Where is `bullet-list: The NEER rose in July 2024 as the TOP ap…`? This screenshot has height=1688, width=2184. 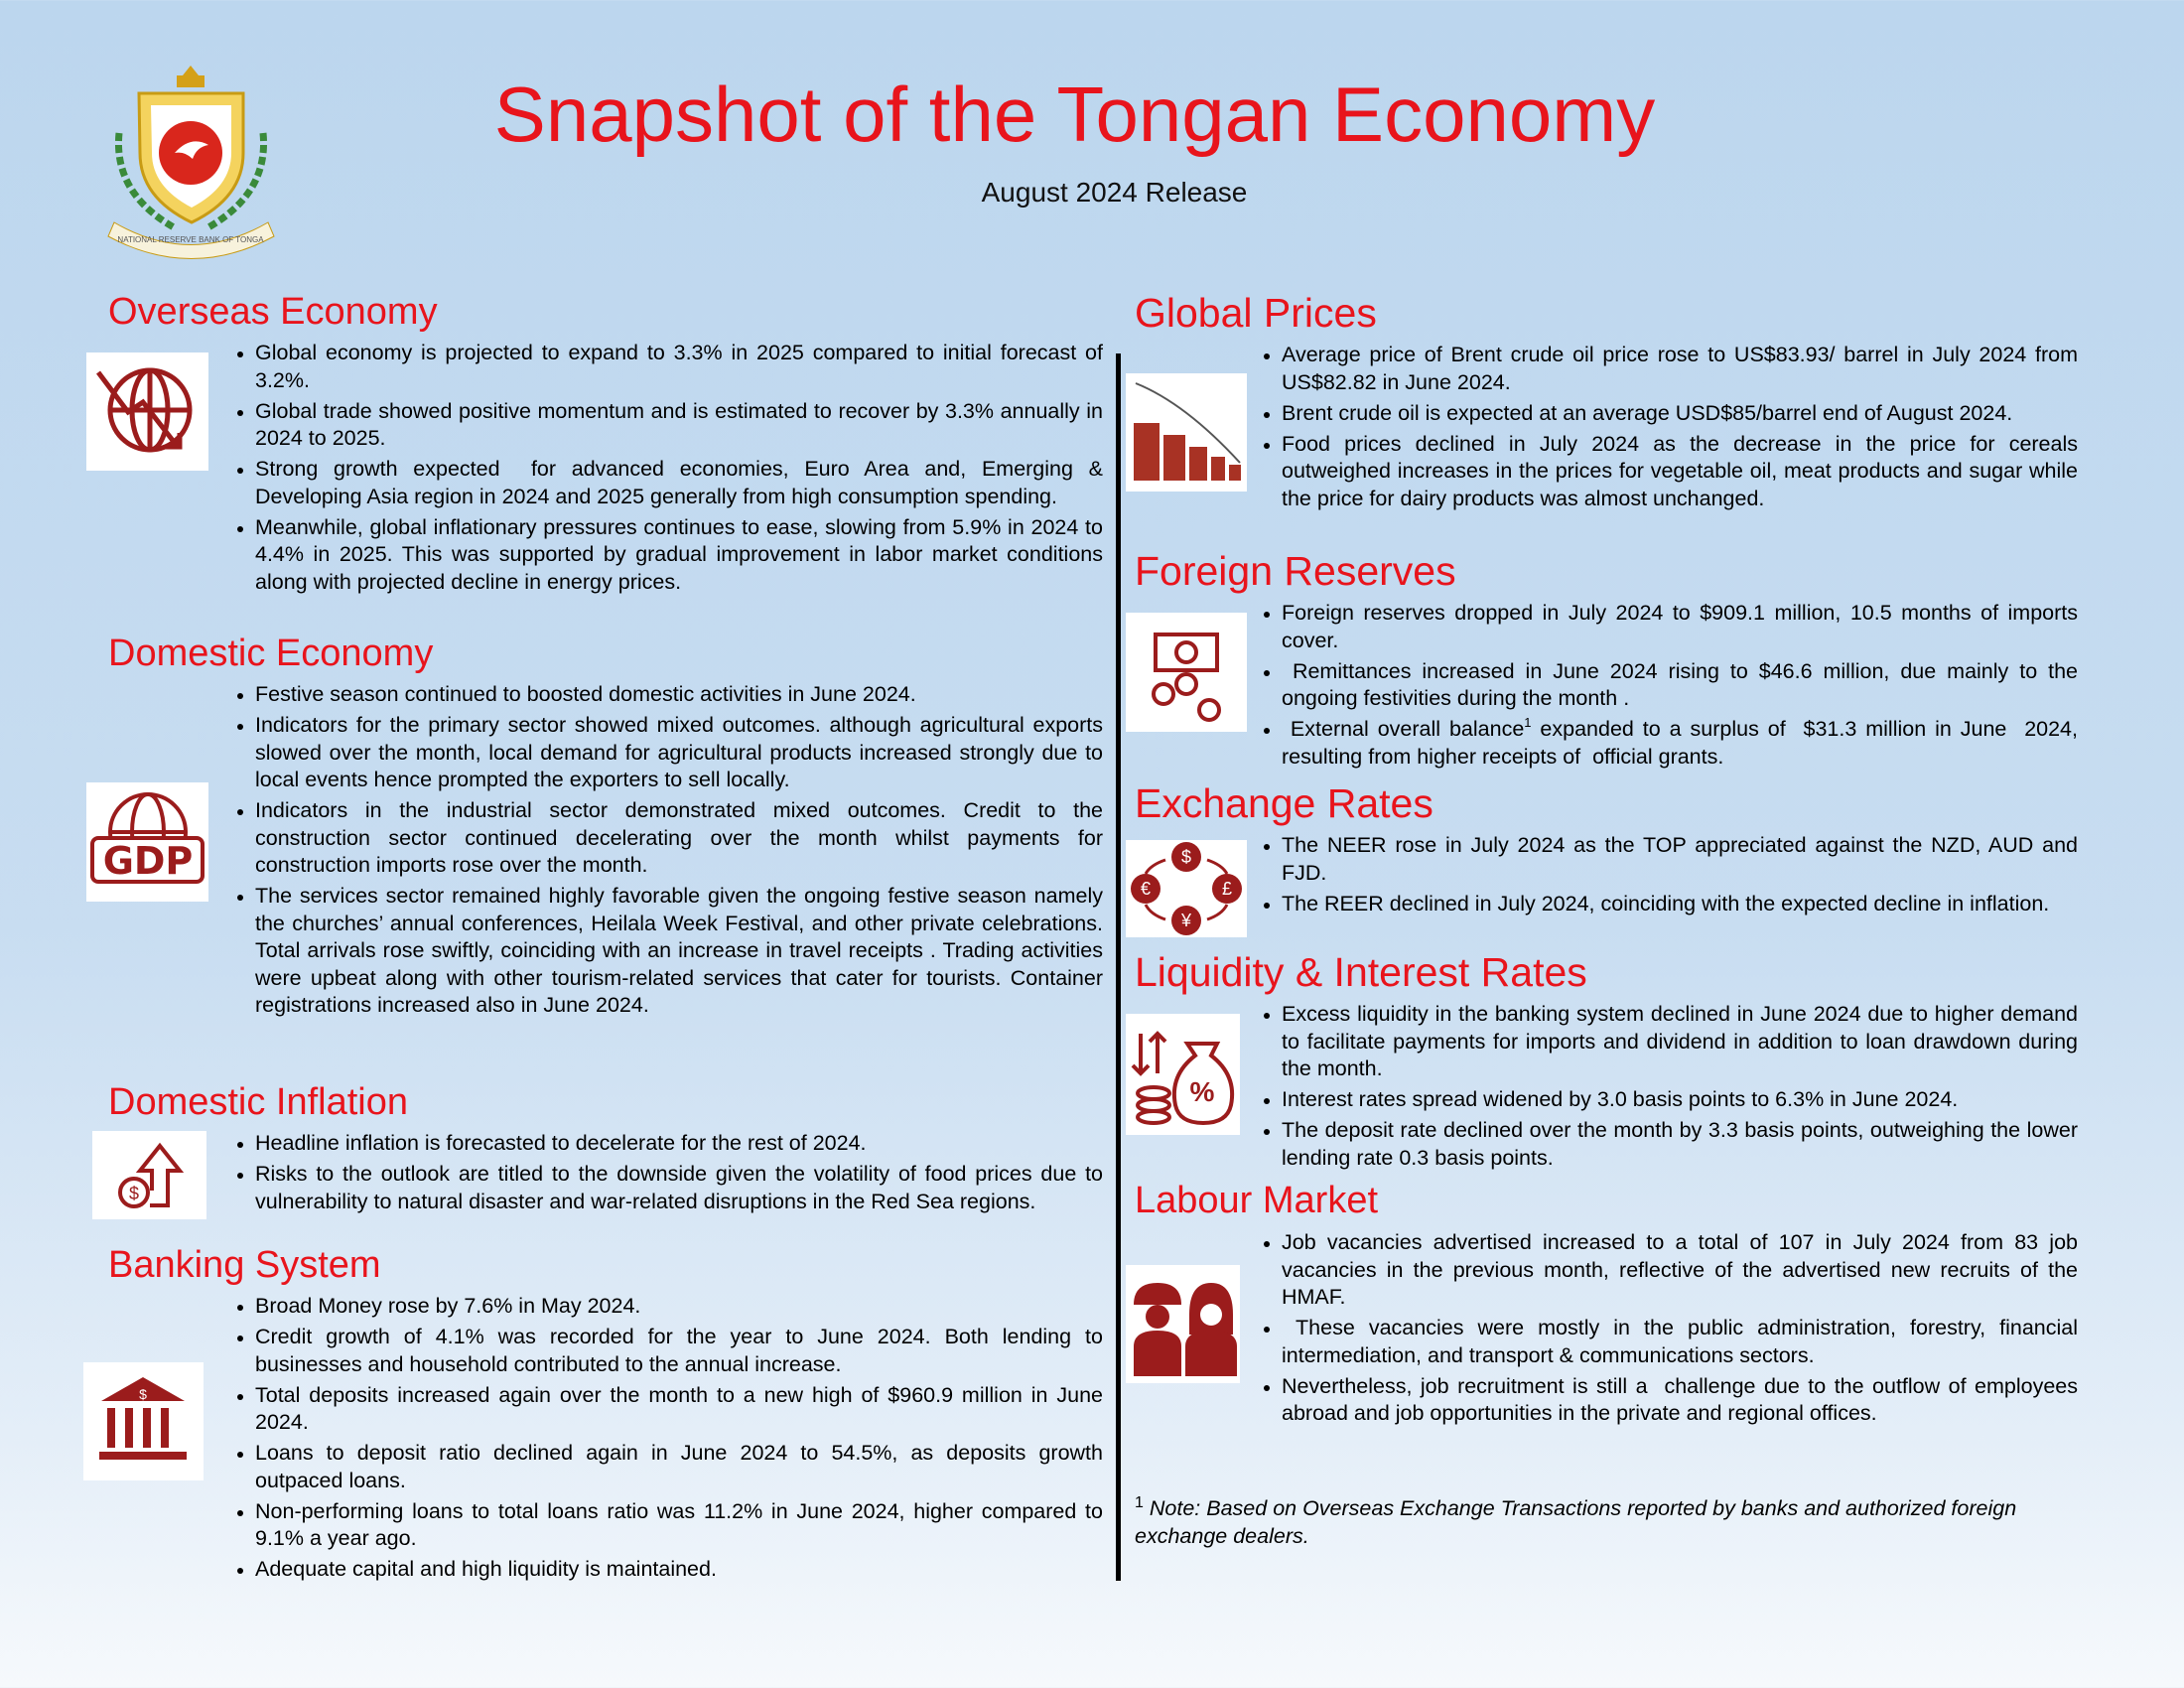
bullet-list: The NEER rose in July 2024 as the TOP ap… is located at coordinates (1680, 874).